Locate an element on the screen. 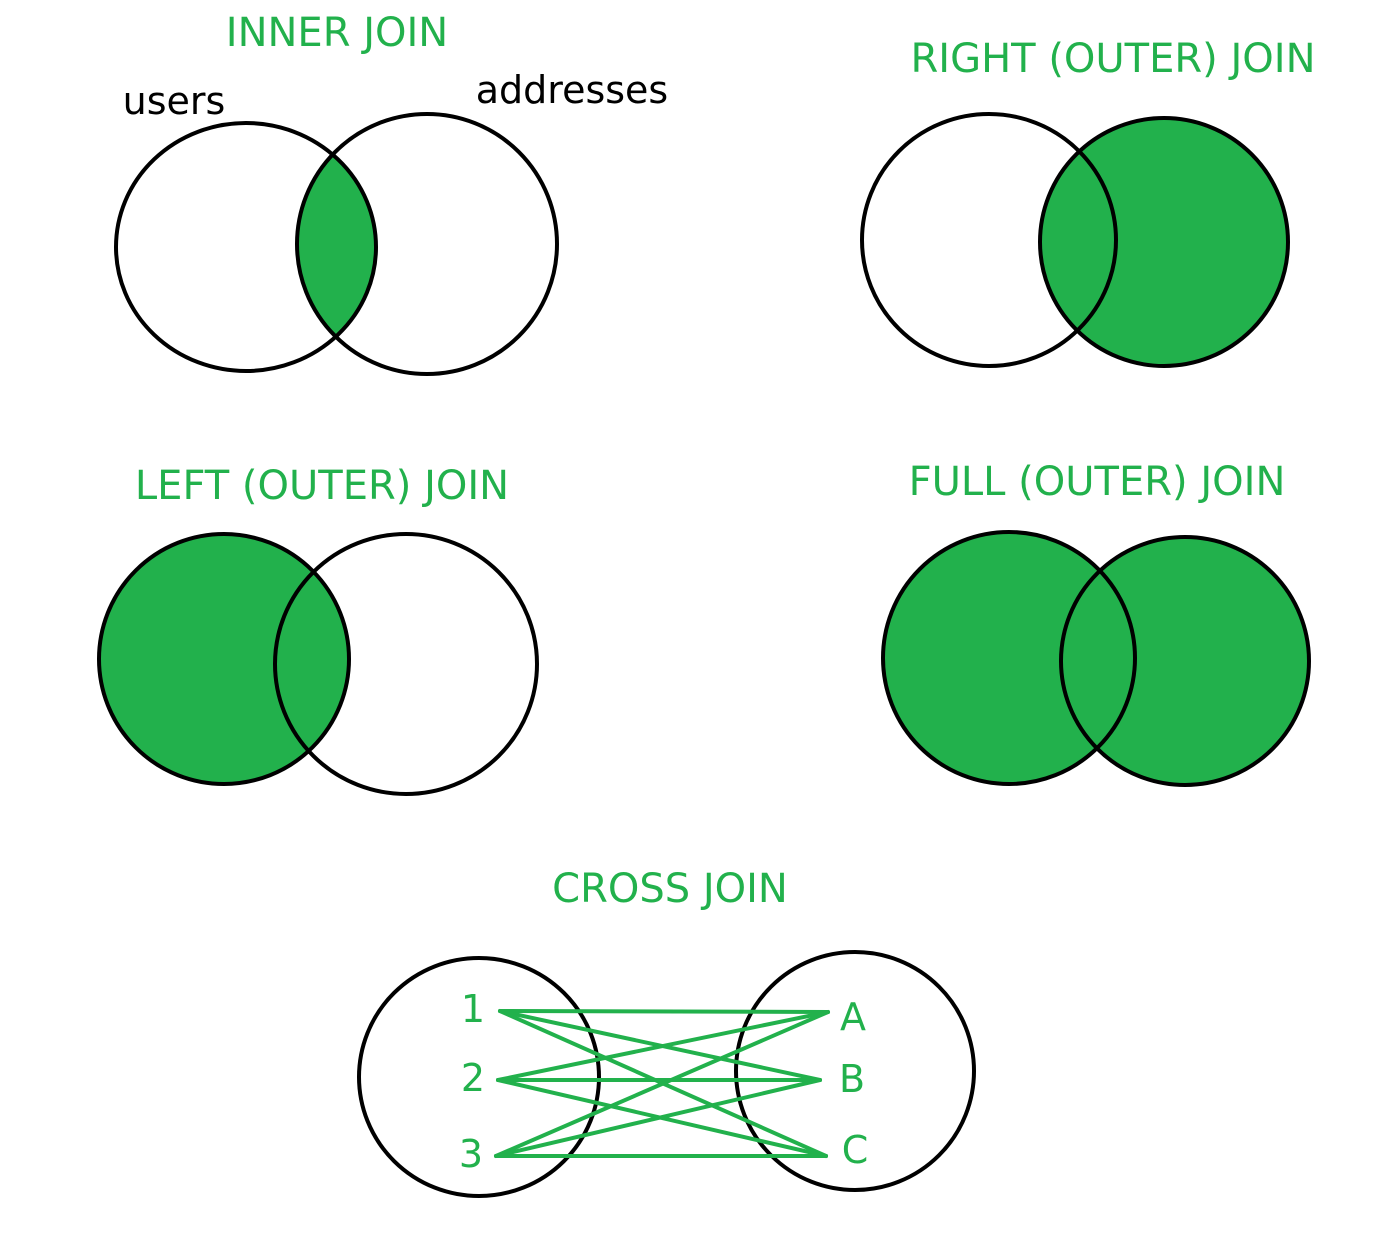  cross-join-diagram: CROSS JOIN 1 2 3 A B C is located at coordinates (666, 1032).